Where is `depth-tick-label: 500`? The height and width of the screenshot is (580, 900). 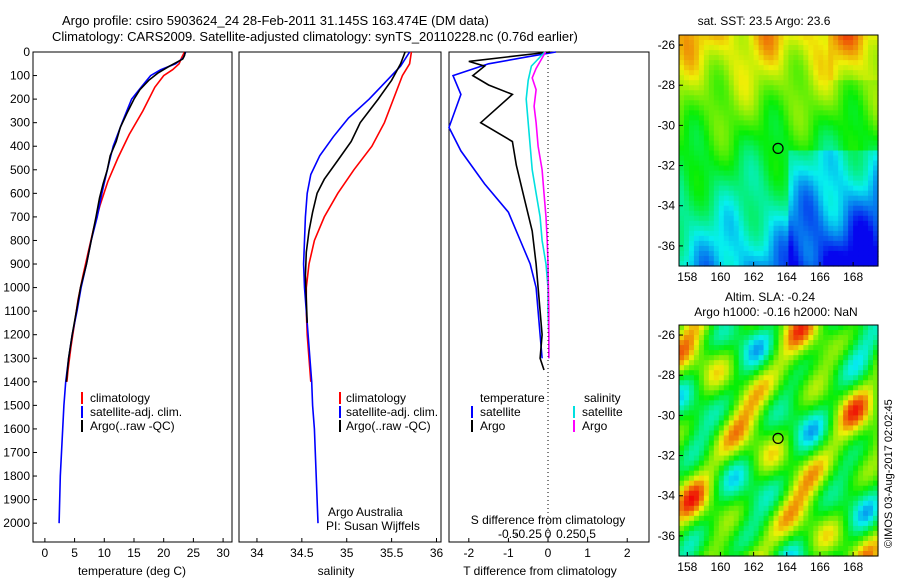 depth-tick-label: 500 is located at coordinates (20, 170).